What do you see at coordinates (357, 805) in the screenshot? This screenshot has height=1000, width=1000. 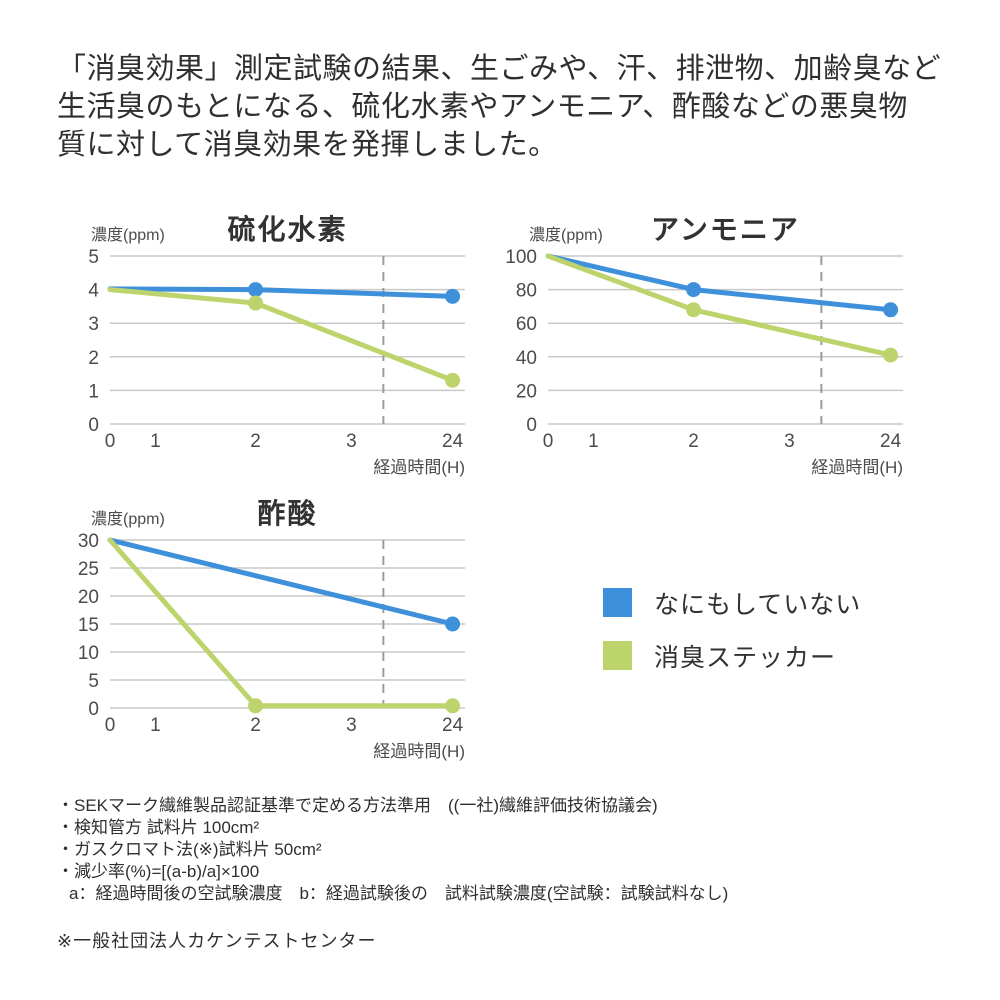 I see `footnote-line: ・SEKマーク繊維製品認証基準で定める方法準用 ((一社)繊維評価技術協議会)` at bounding box center [357, 805].